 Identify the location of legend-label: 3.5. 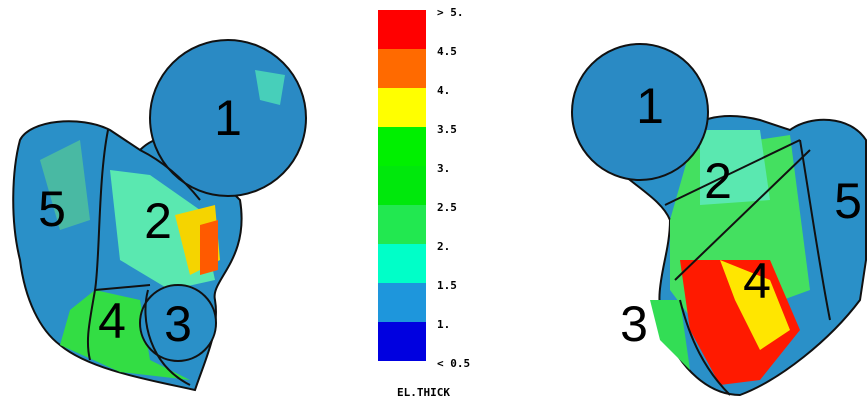
(447, 129).